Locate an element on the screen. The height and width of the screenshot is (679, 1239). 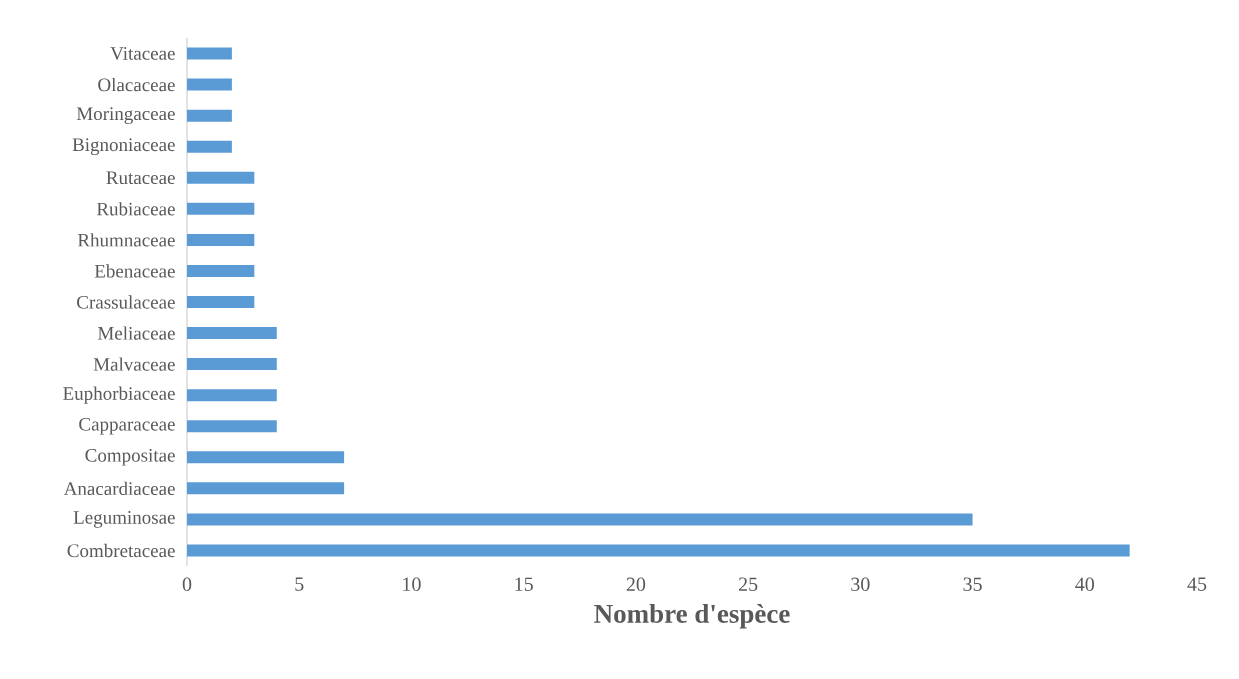
x-tick-label: 40 is located at coordinates (1085, 584).